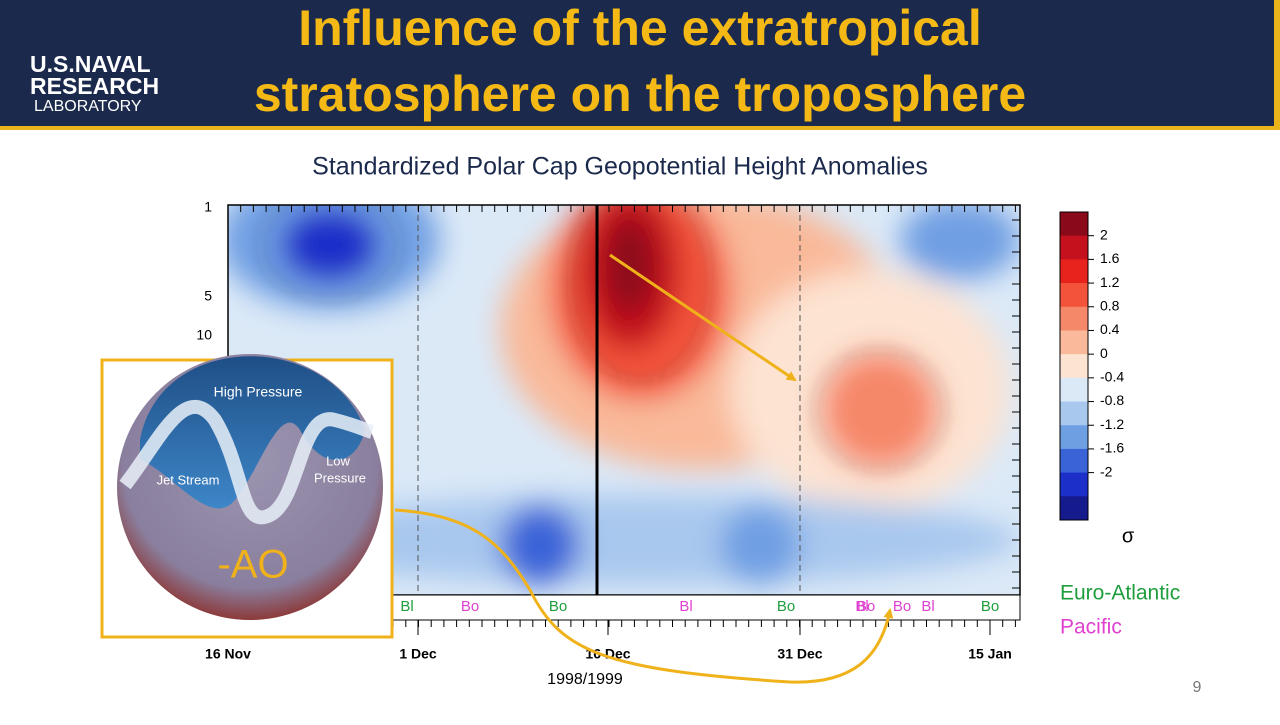 Image resolution: width=1280 pixels, height=725 pixels. Describe the element at coordinates (1110, 282) in the screenshot. I see `colorbar-label: 1.2` at that location.